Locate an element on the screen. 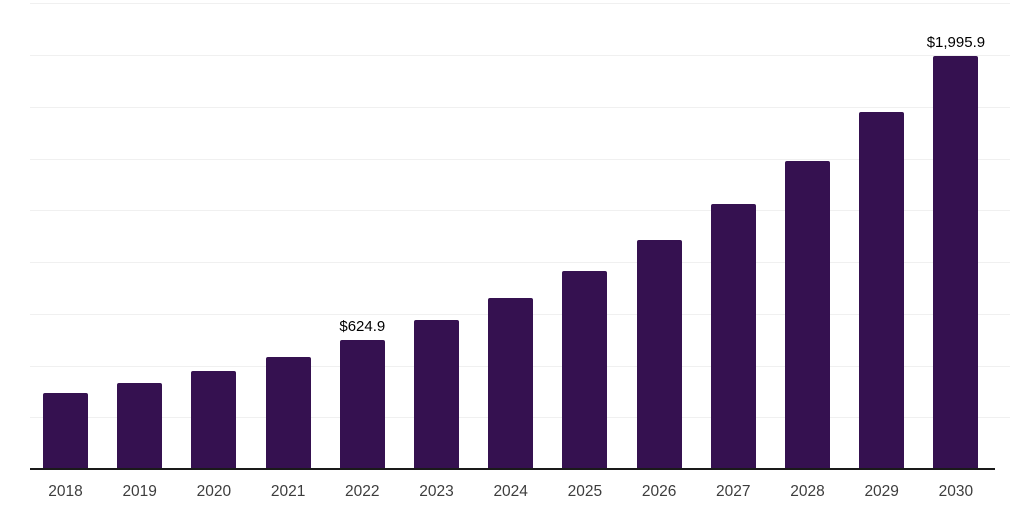  gridline-2000 is located at coordinates (520, 56).